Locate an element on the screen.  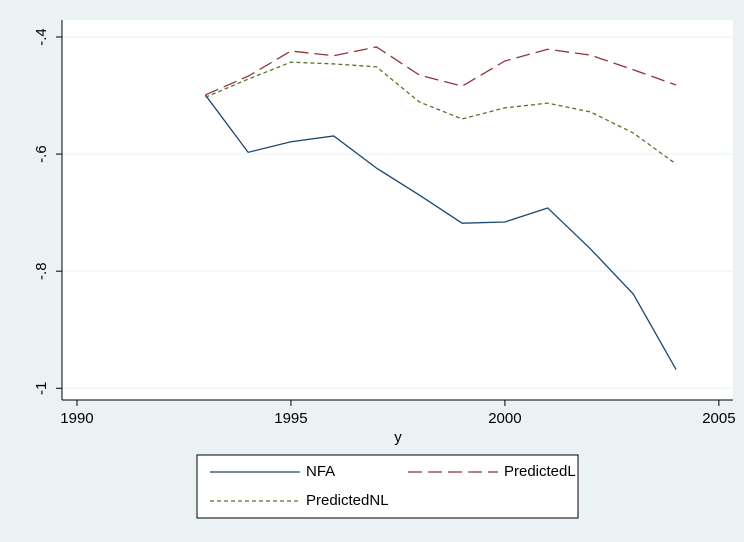
legend-label: PredictedL is located at coordinates (540, 471).